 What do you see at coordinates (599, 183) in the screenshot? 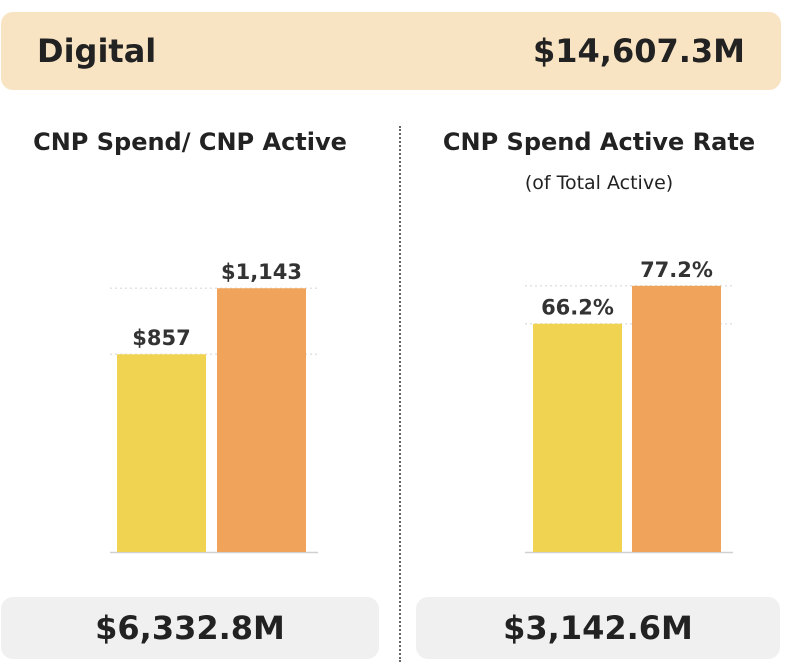
I see `chart-2-subtitle: (of Total Active)` at bounding box center [599, 183].